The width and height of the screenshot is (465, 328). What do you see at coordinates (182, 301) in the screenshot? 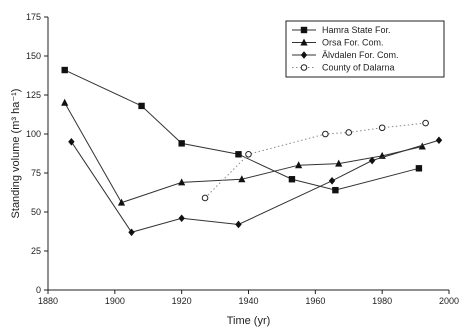
I see `x-tick-label: 1920` at bounding box center [182, 301].